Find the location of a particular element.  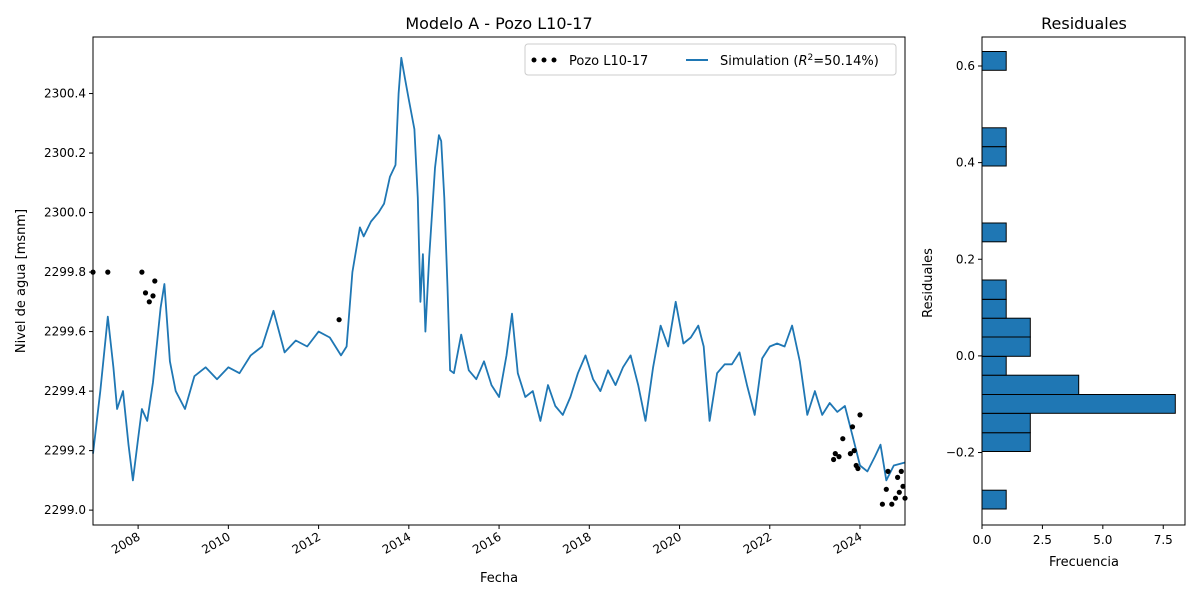

y-tick-label-2299.0: 2299.0 is located at coordinates (65, 510).